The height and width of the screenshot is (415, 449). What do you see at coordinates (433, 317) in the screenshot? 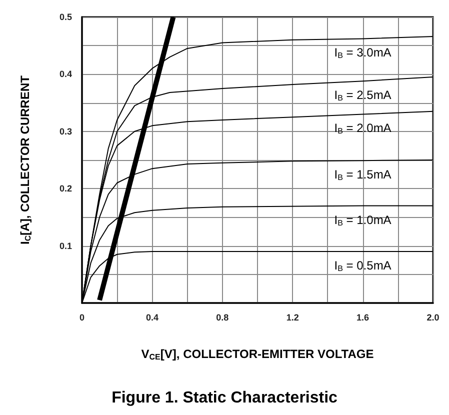
I see `x-tick-label: 2.0` at bounding box center [433, 317].